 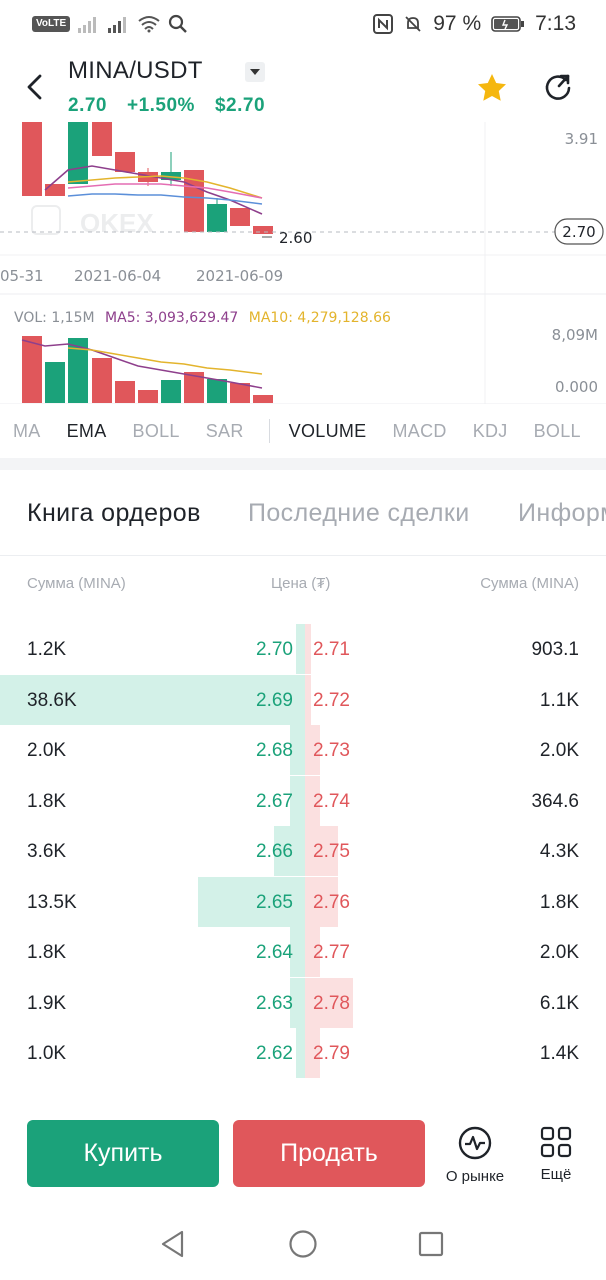 What do you see at coordinates (274, 952) in the screenshot?
I see `bid-price: 2.64` at bounding box center [274, 952].